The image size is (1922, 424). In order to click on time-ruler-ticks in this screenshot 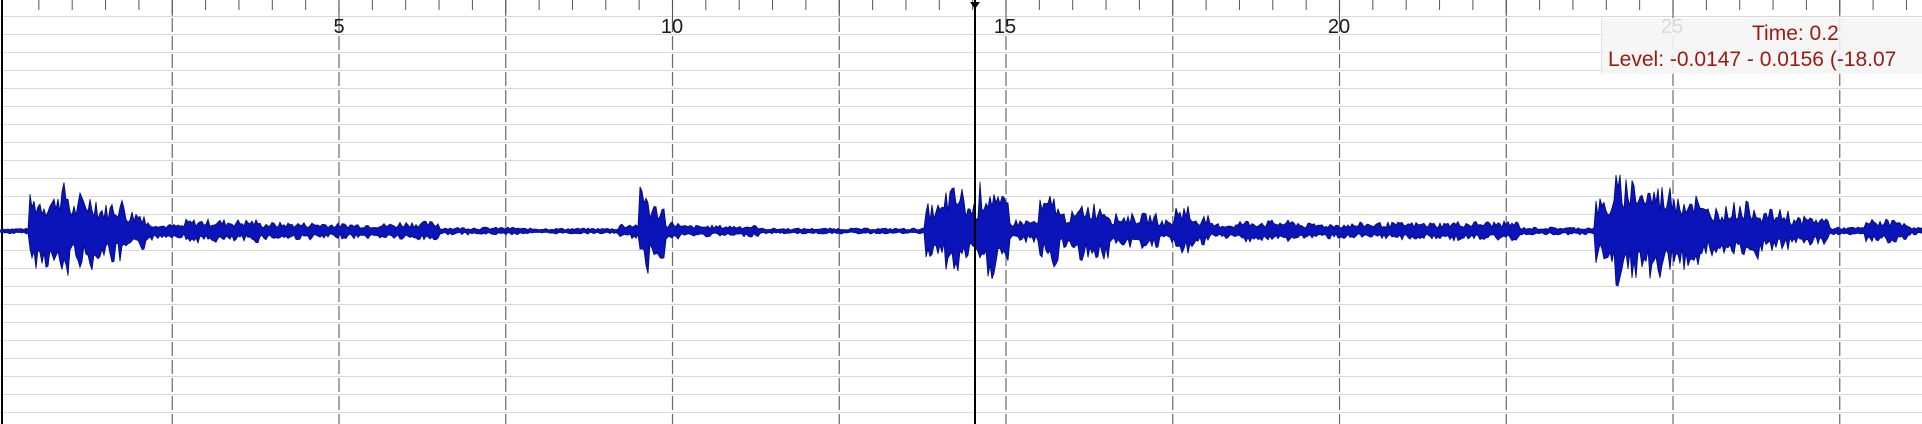, I will do `click(972, 11)`.